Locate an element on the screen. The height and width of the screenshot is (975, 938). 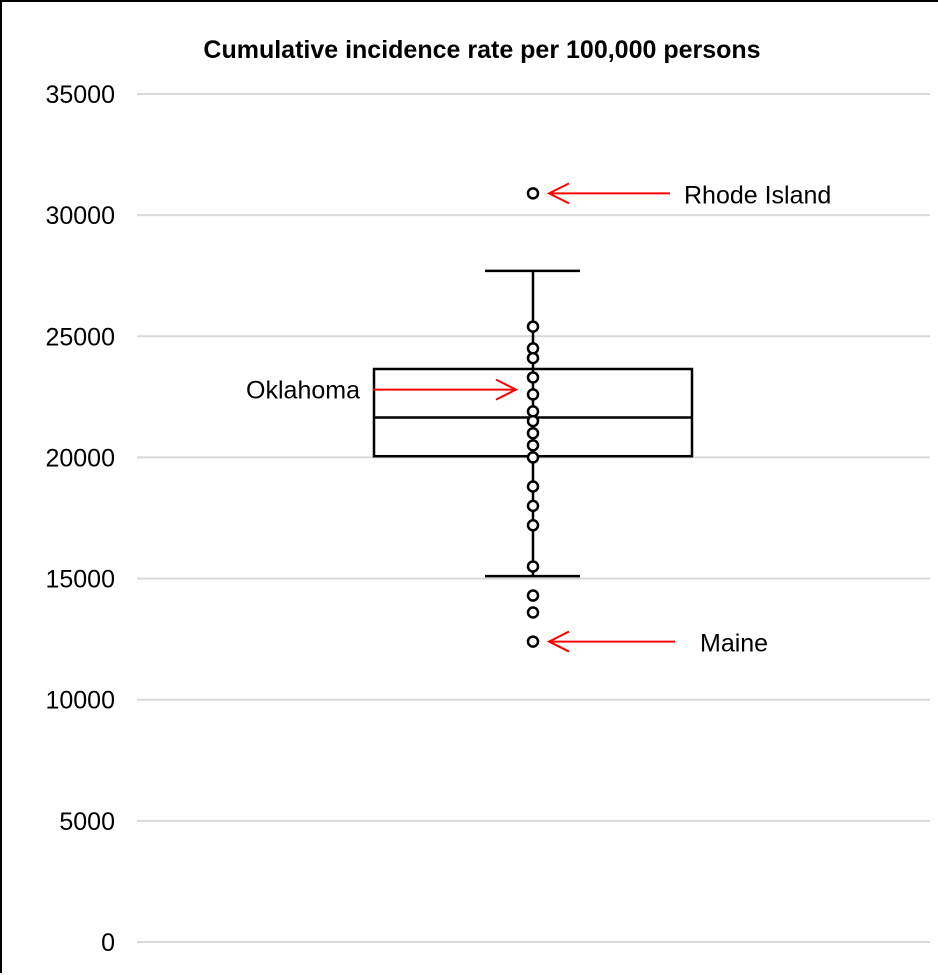
annotation-label-maine: Maine is located at coordinates (734, 644).